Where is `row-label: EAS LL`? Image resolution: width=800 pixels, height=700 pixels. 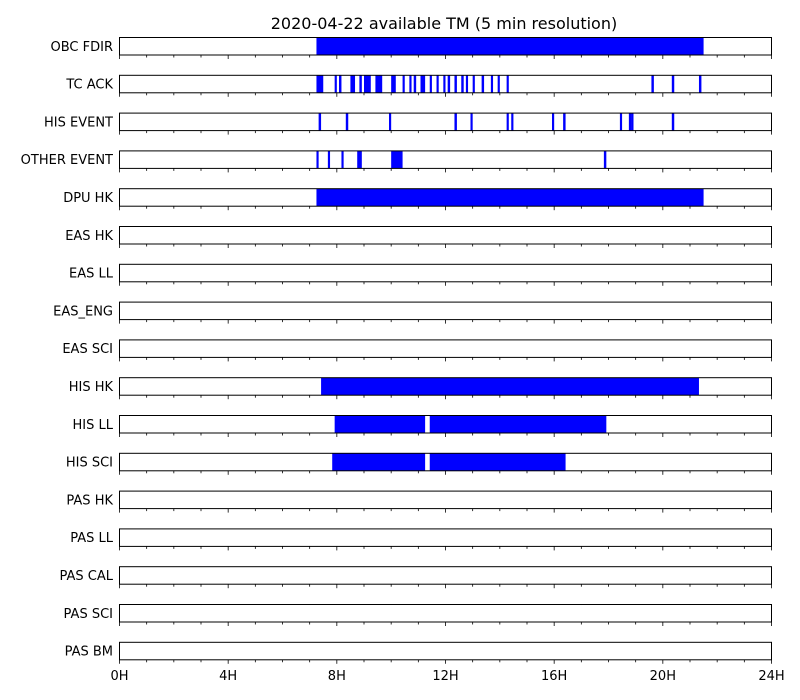 row-label: EAS LL is located at coordinates (91, 274).